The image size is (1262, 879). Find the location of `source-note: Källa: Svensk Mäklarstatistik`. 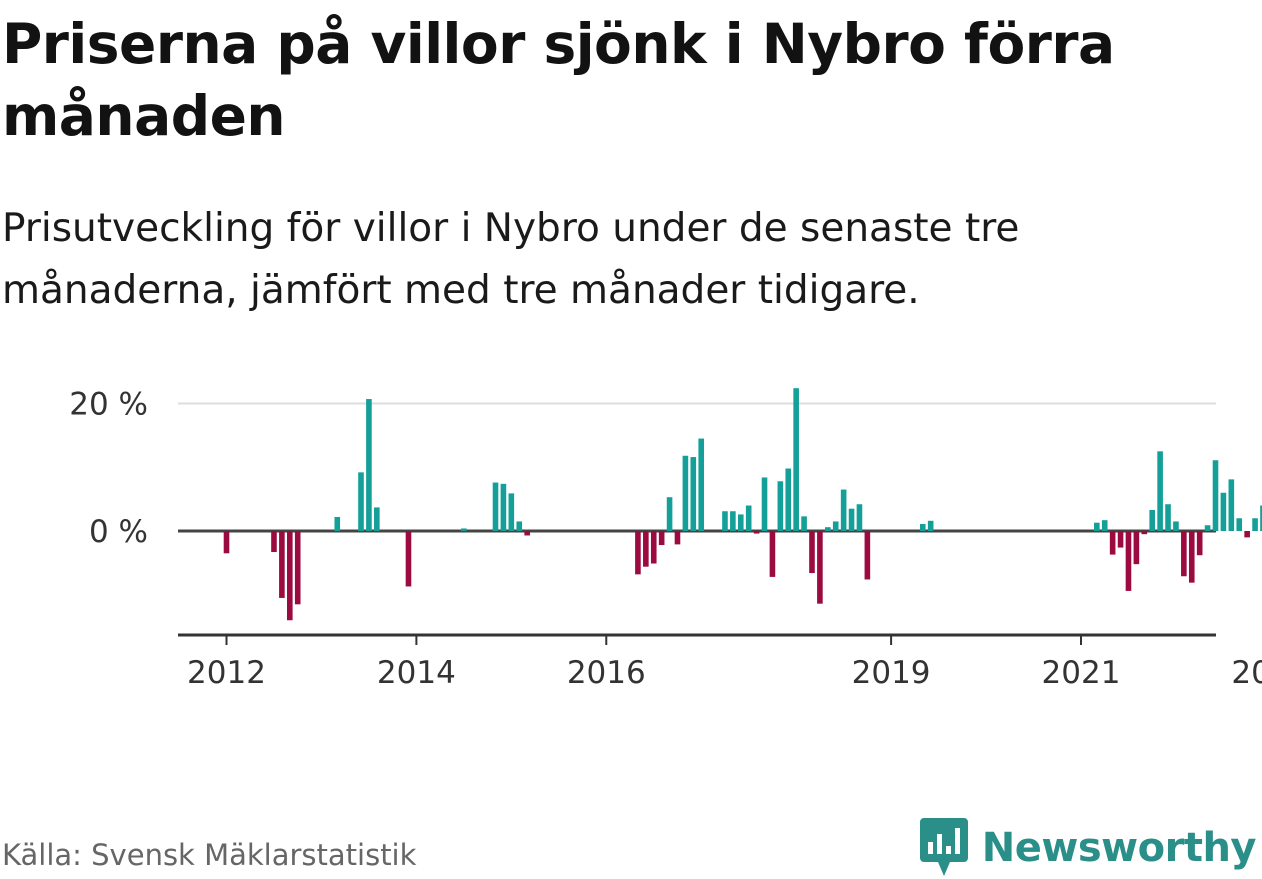

source-note: Källa: Svensk Mäklarstatistik is located at coordinates (209, 855).